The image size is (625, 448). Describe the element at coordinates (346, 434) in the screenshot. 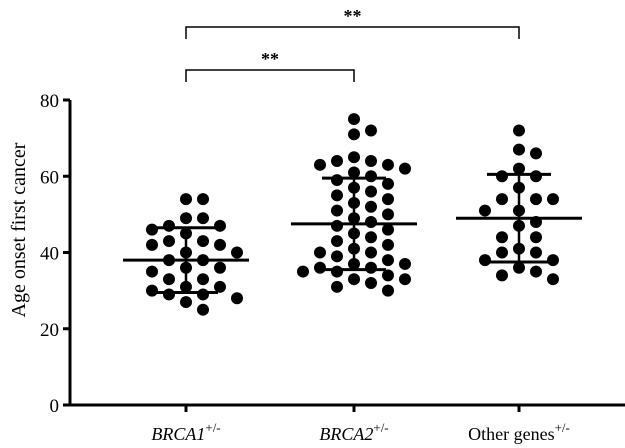

I see `x-tick-label-base: BRCA2` at that location.